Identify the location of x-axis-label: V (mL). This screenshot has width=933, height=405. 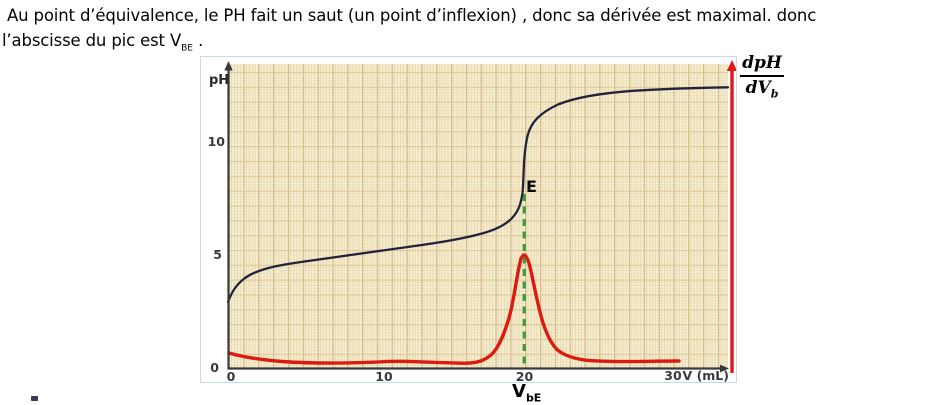
(706, 375).